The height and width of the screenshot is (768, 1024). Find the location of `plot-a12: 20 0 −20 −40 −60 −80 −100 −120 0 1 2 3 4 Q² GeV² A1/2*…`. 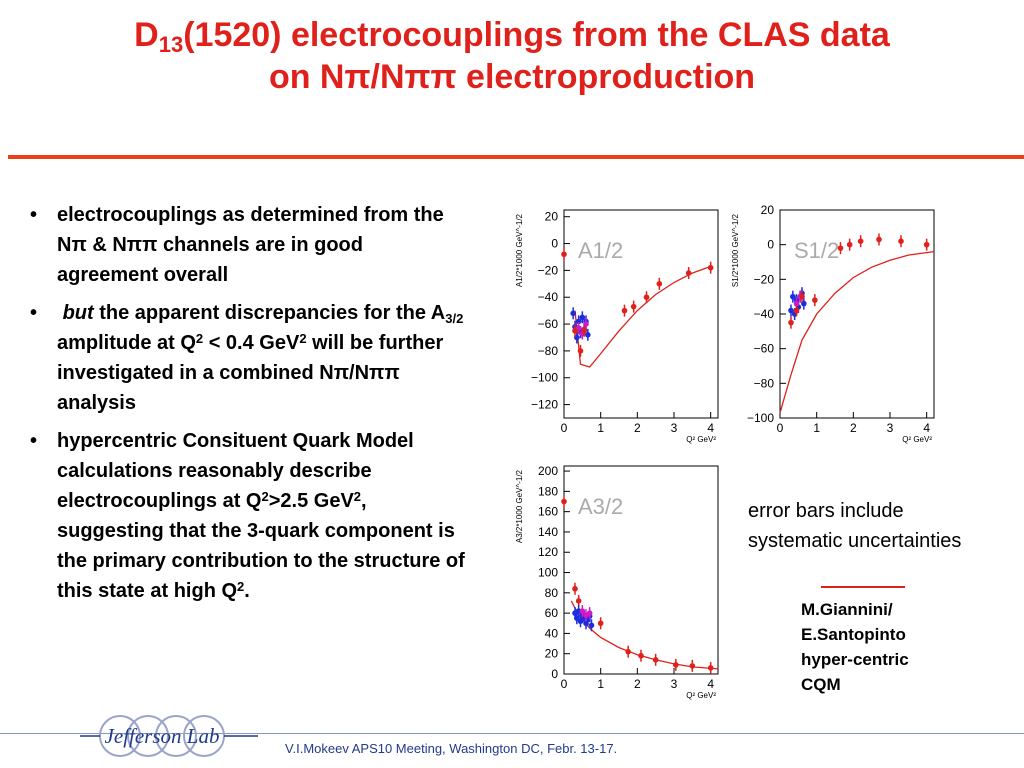

plot-a12: 20 0 −20 −40 −60 −80 −100 −120 0 1 2 3 4 Q² GeV² A1/2*… is located at coordinates (619, 327).